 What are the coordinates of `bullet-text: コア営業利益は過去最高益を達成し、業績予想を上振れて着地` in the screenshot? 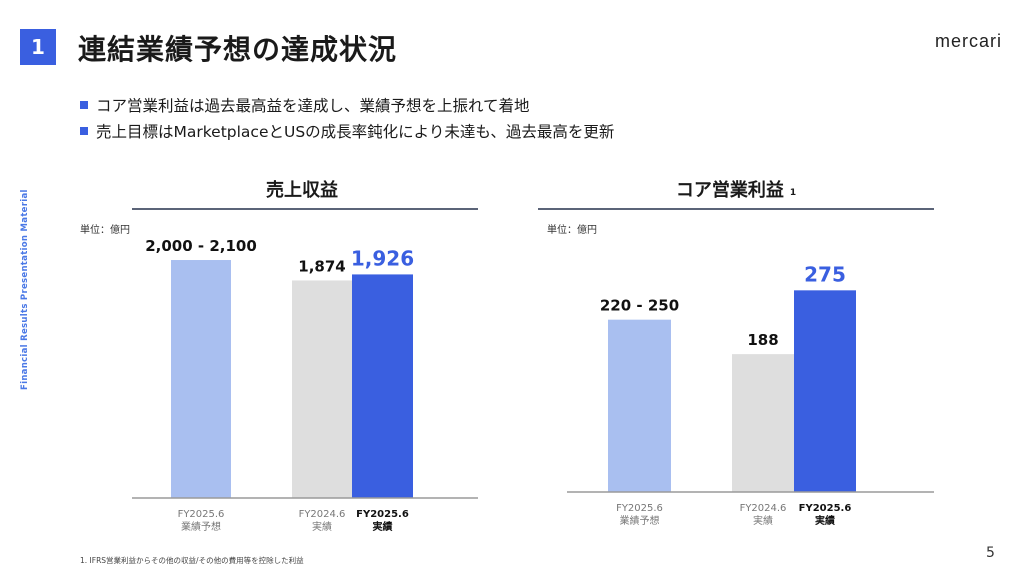 It's located at (313, 106).